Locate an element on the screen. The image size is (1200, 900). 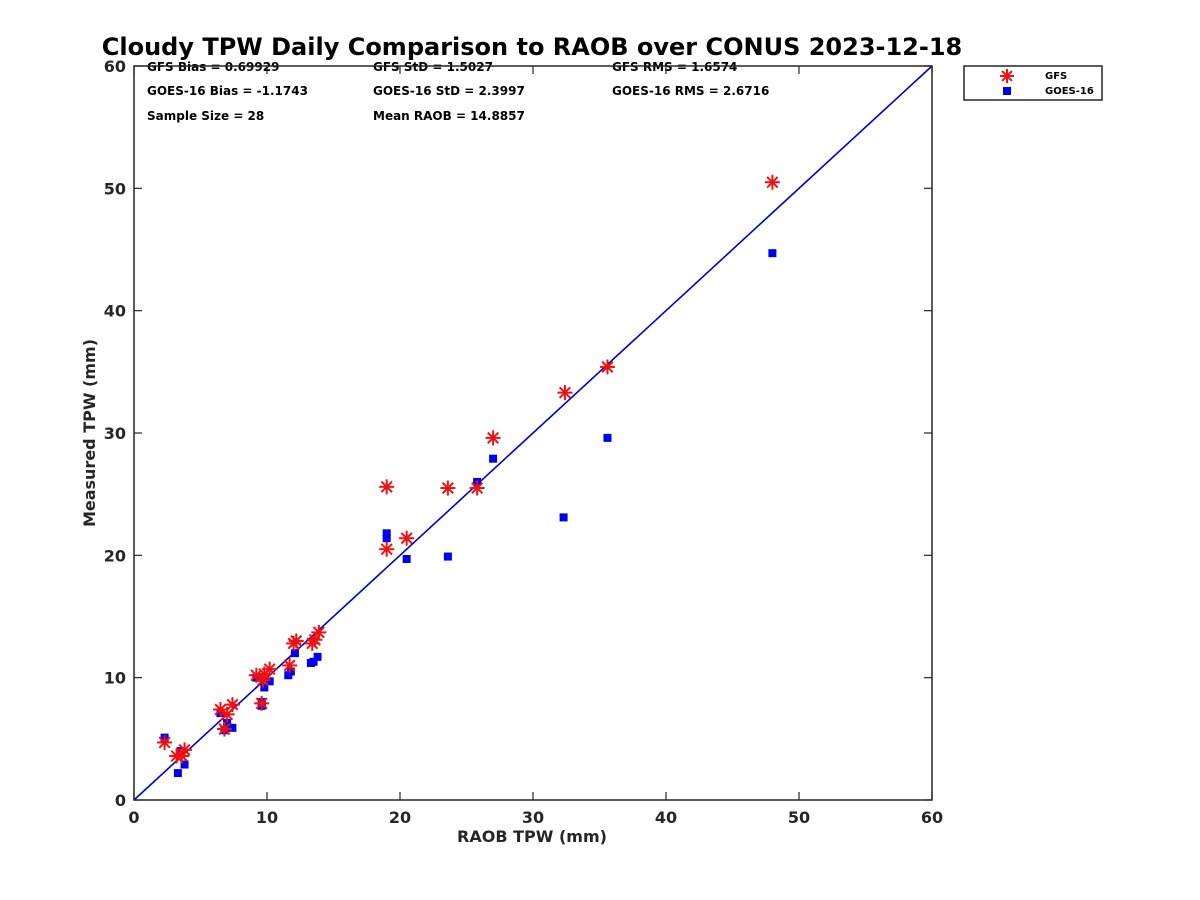
stat-text: Mean RAOB = 14.8857 is located at coordinates (449, 116).